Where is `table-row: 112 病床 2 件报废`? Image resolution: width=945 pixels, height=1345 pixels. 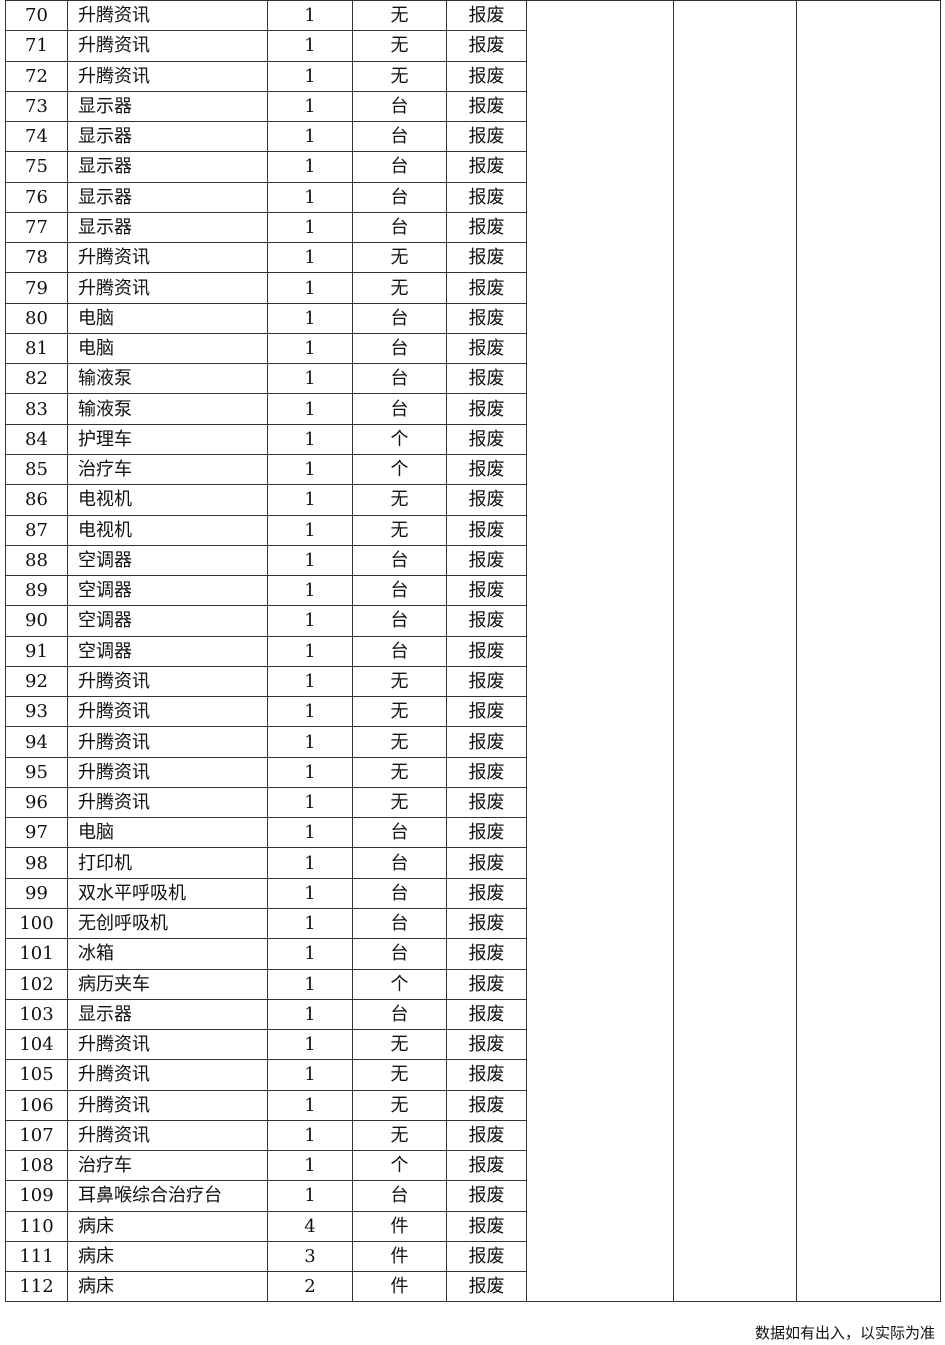 table-row: 112 病床 2 件报废 is located at coordinates (473, 1287).